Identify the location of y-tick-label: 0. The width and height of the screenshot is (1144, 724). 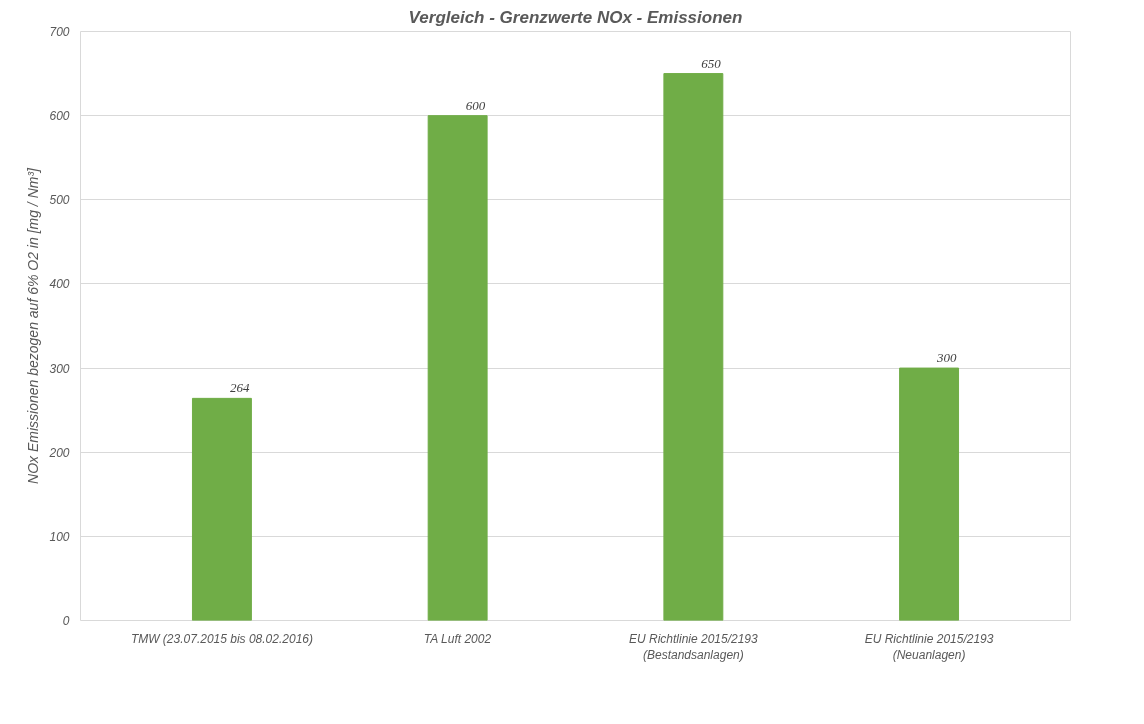
(66, 621).